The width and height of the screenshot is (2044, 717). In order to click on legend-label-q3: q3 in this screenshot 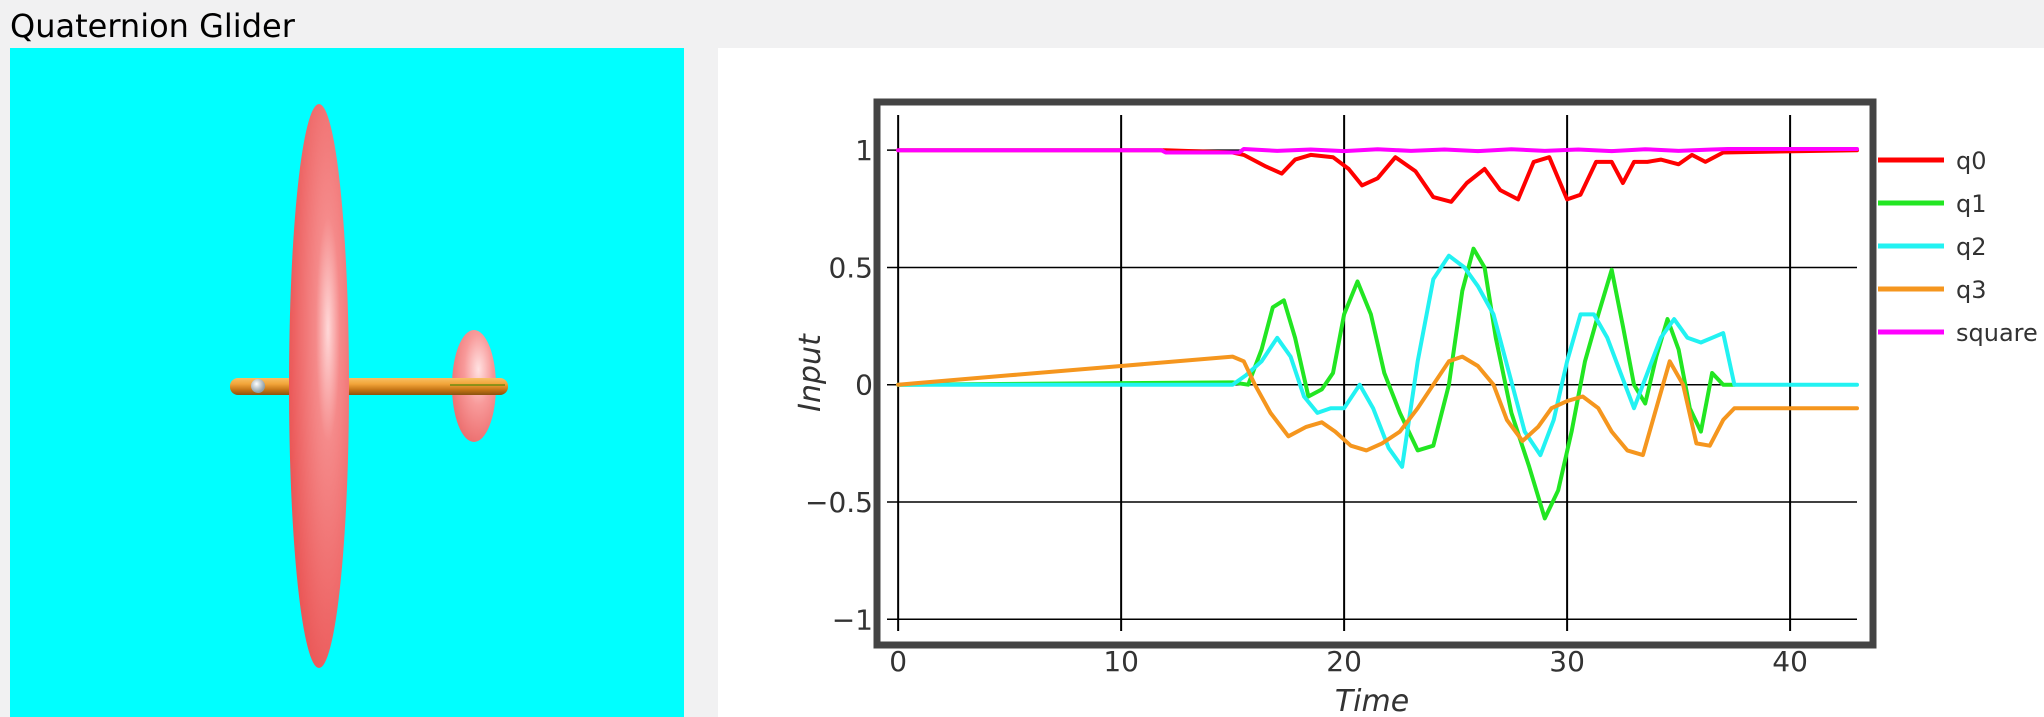, I will do `click(1971, 290)`.